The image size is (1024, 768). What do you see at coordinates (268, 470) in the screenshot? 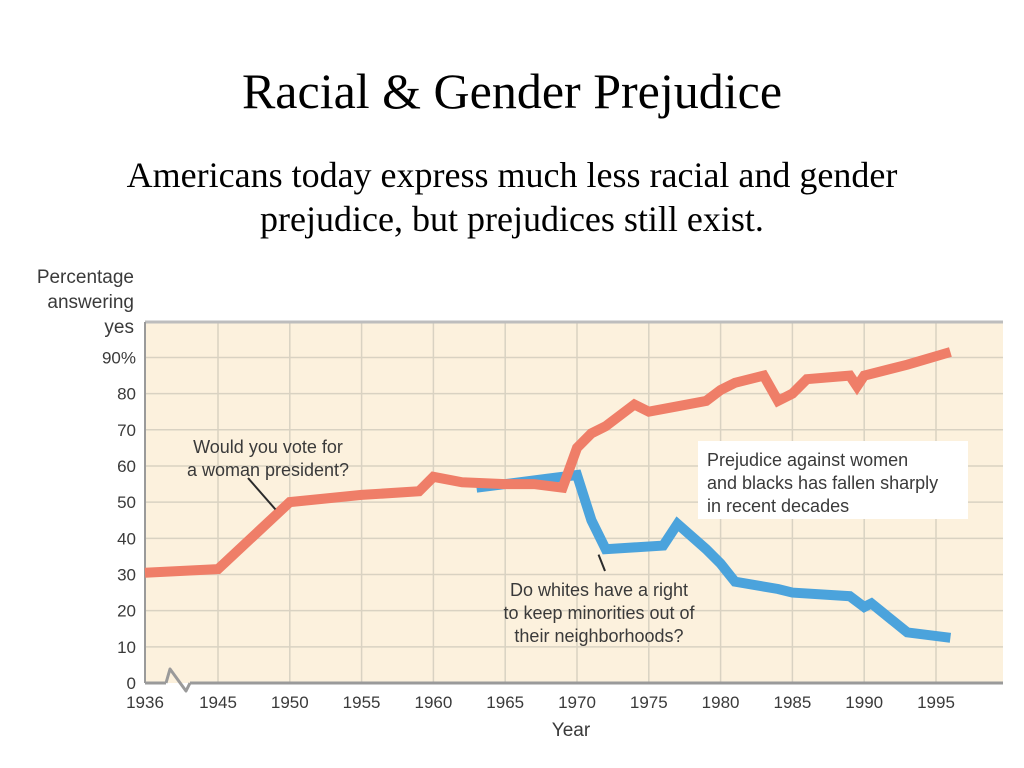
I see `annotation-text-woman-president: a woman president?` at bounding box center [268, 470].